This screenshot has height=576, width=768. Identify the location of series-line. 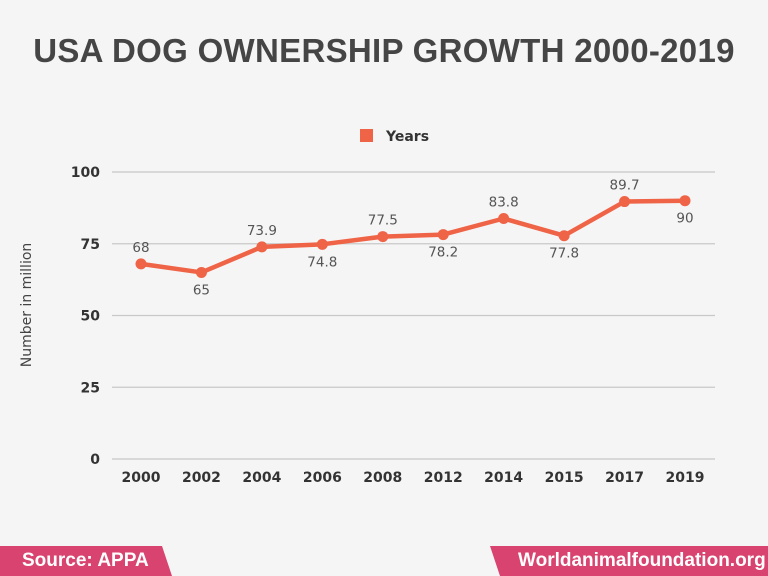
(413, 236).